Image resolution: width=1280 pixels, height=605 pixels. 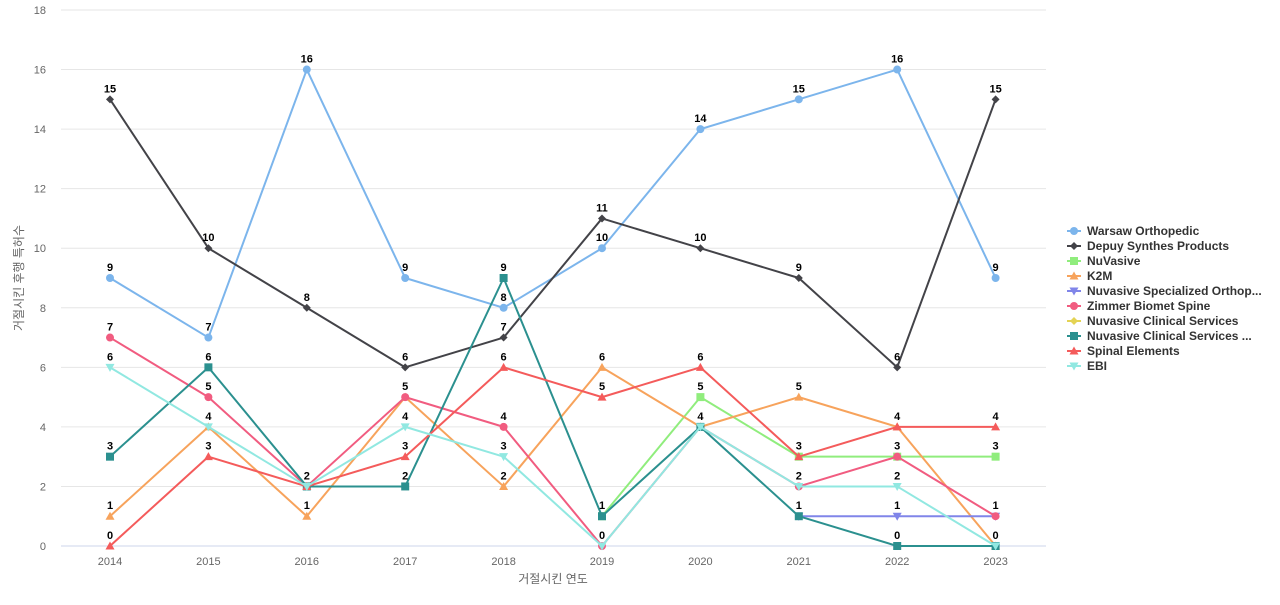 What do you see at coordinates (307, 562) in the screenshot?
I see `x-tick-label: 2016` at bounding box center [307, 562].